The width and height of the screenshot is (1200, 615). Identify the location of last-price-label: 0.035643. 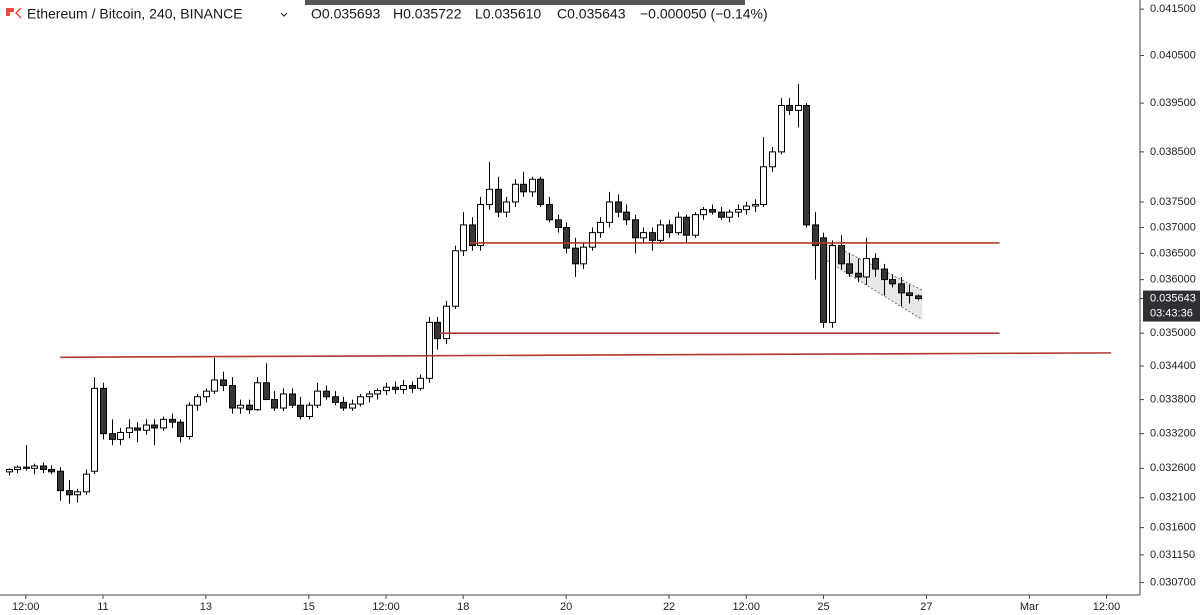
(1173, 298).